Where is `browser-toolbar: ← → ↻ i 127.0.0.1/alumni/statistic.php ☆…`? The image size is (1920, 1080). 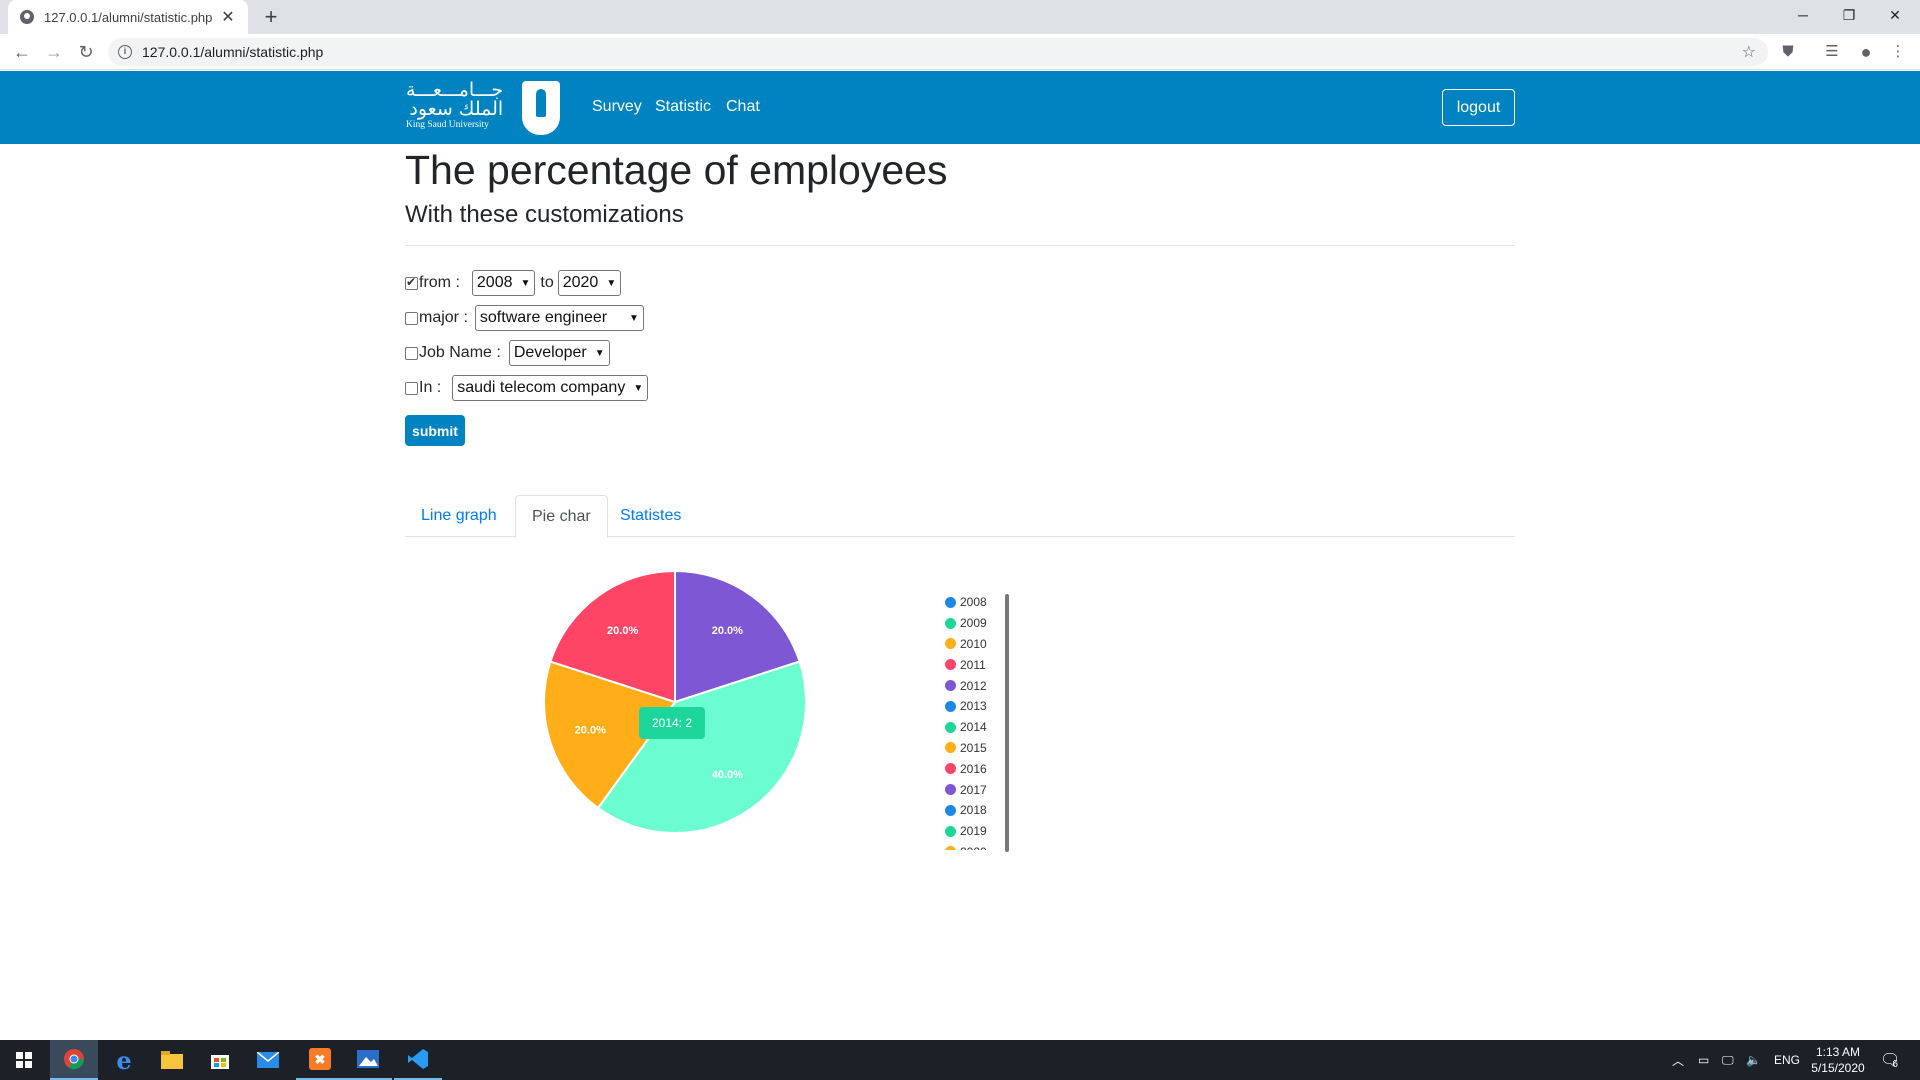 browser-toolbar: ← → ↻ i 127.0.0.1/alumni/statistic.php ☆… is located at coordinates (960, 52).